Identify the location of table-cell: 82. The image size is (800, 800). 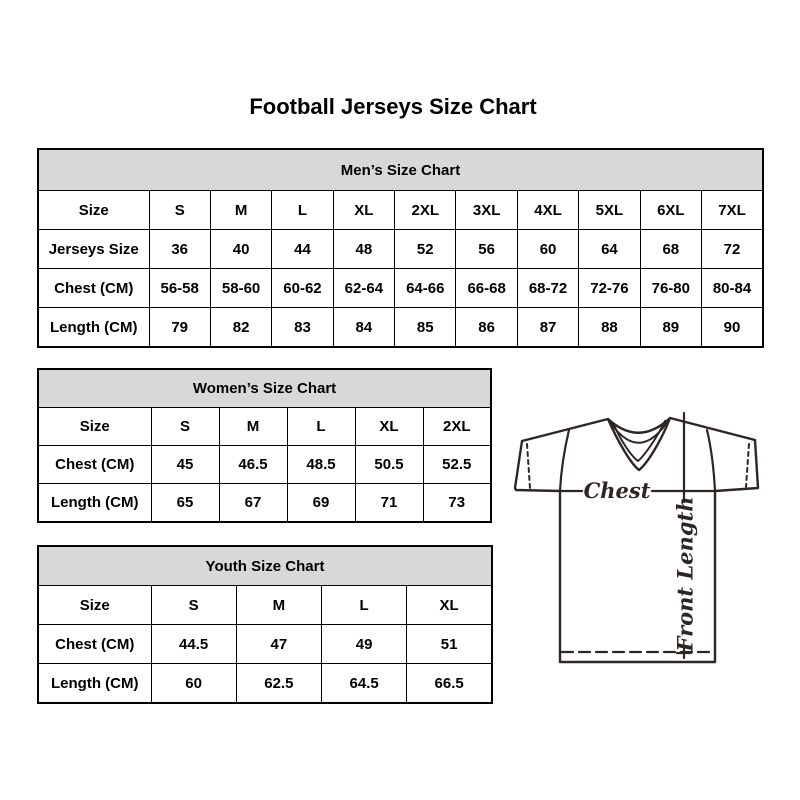
(241, 327).